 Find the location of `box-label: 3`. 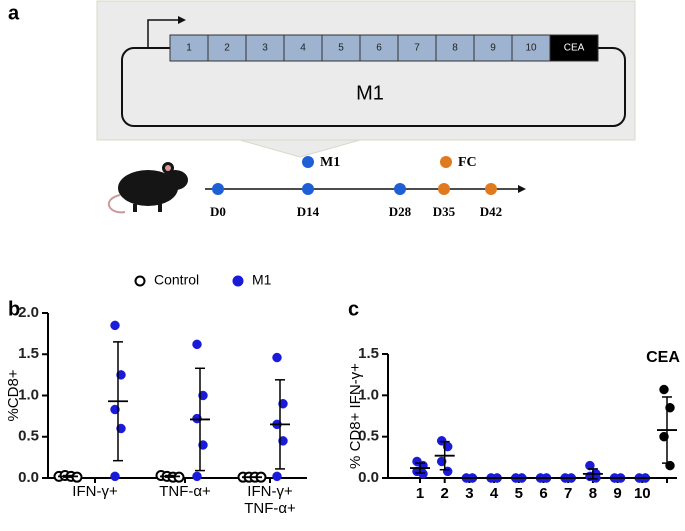

box-label: 3 is located at coordinates (265, 48).